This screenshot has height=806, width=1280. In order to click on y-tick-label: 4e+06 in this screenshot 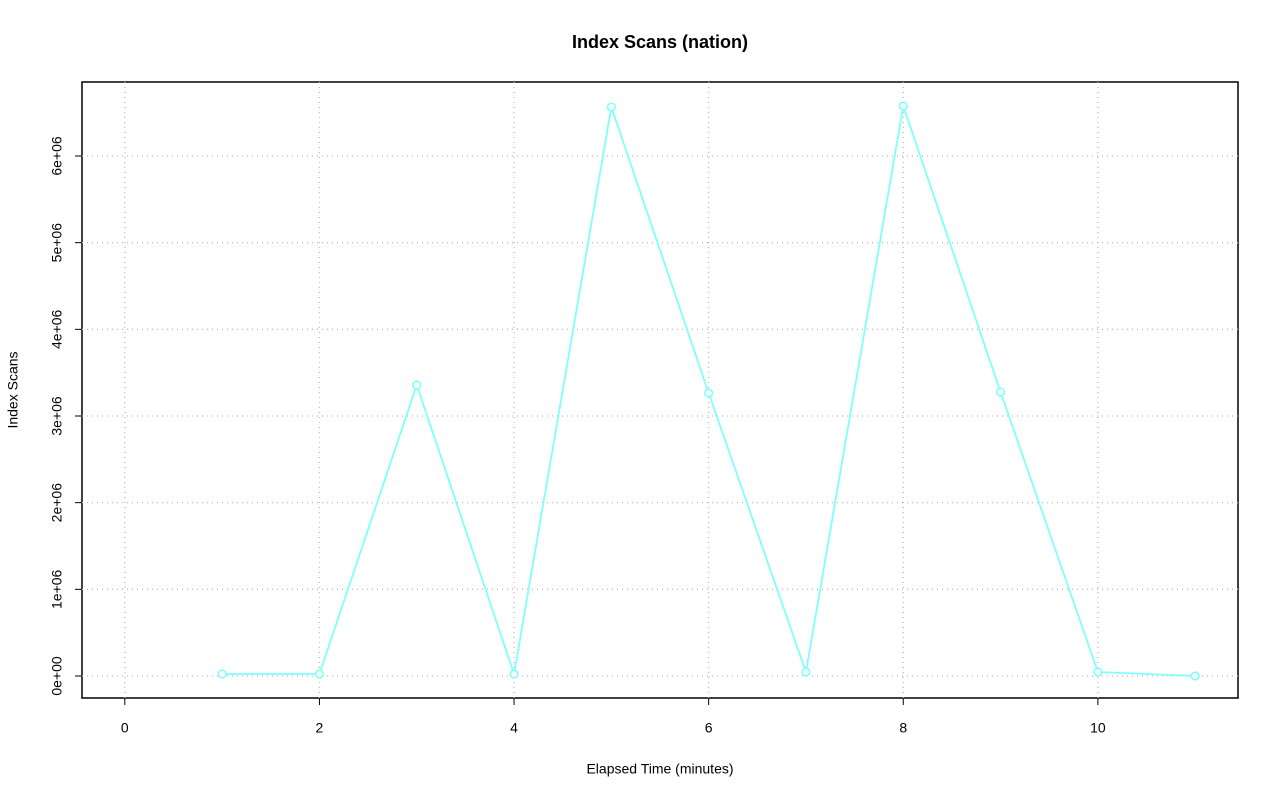, I will do `click(57, 329)`.